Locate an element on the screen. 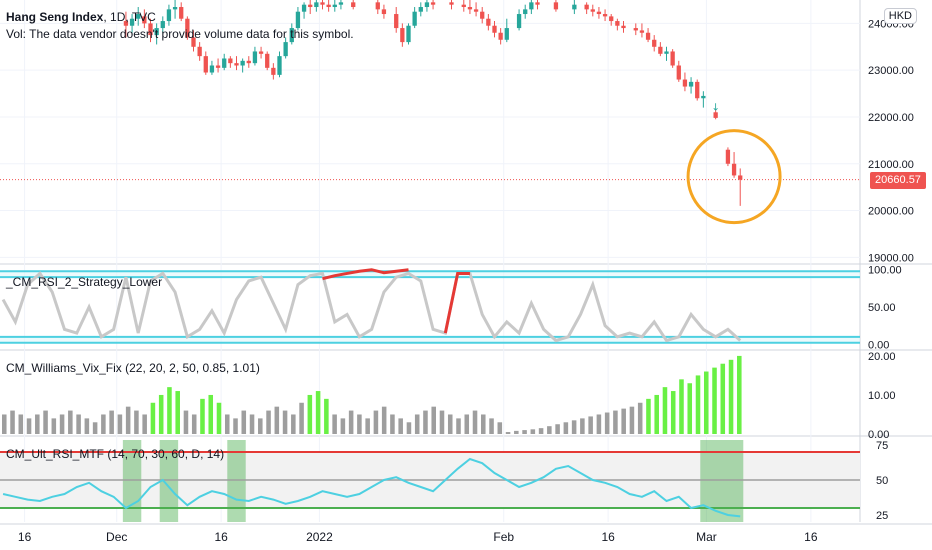 Image resolution: width=932 pixels, height=550 pixels. ult-rsi-mtf-pane is located at coordinates (430, 481).